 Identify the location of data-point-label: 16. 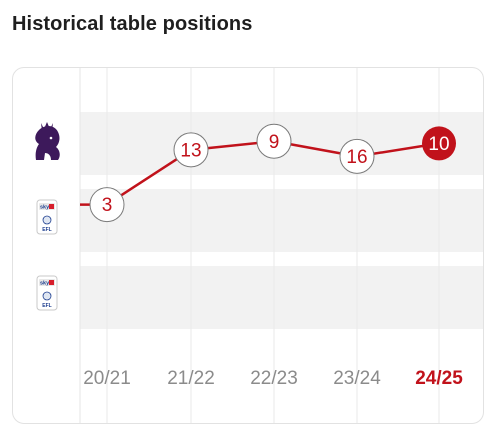
(356, 157).